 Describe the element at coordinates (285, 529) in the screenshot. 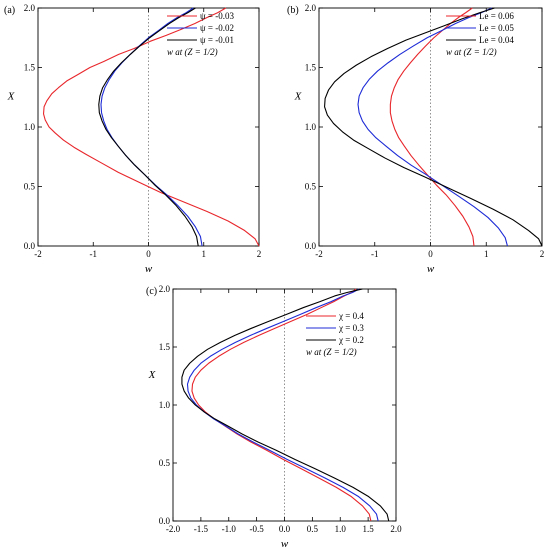

I see `x-tick-label: 0.0` at that location.